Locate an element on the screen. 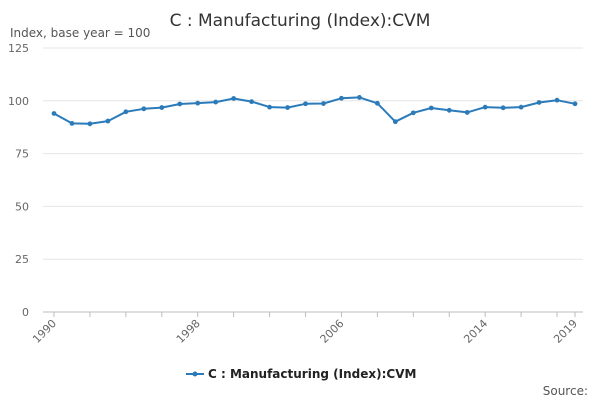 This screenshot has height=400, width=600. y-tick-label-125: 125 is located at coordinates (18, 48).